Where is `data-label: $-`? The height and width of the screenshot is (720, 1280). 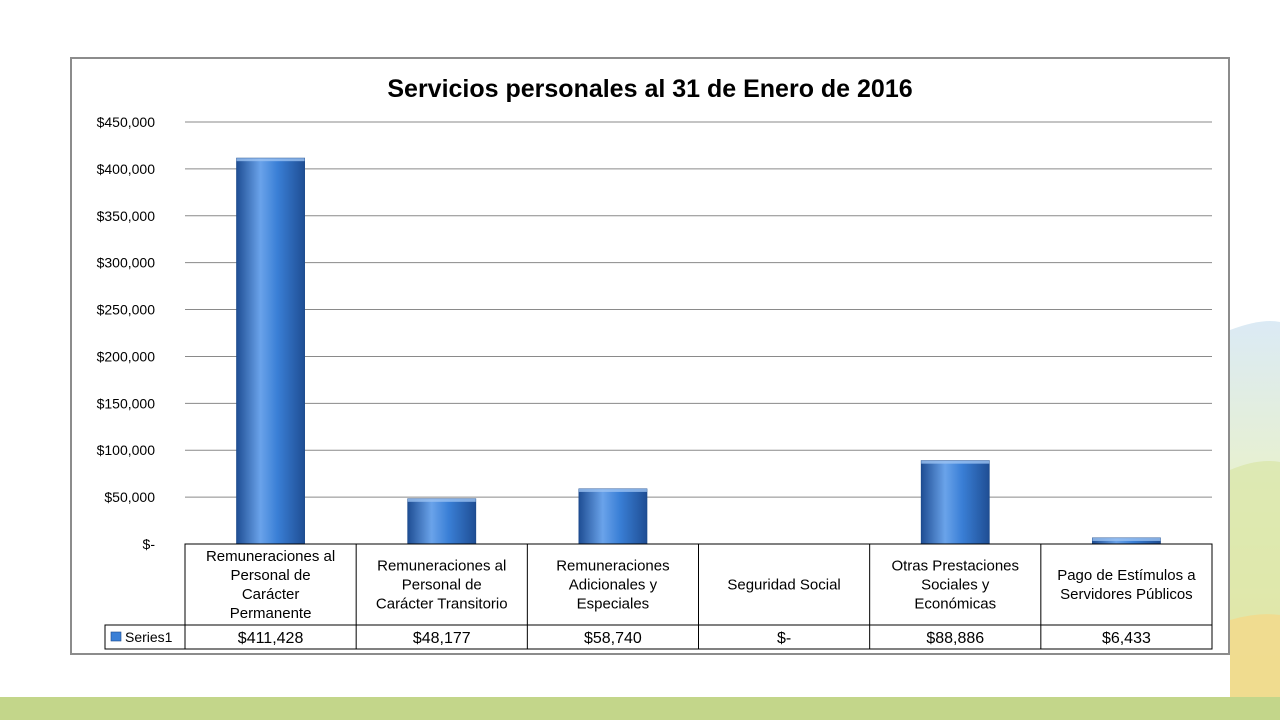 data-label: $- is located at coordinates (784, 638).